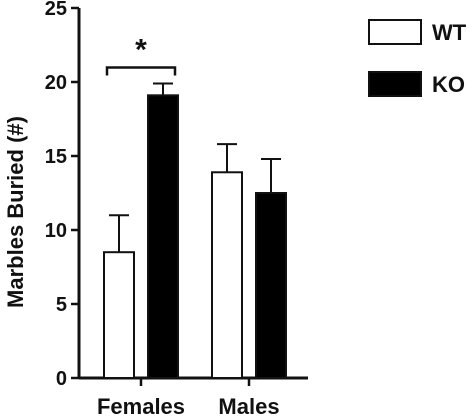  Describe the element at coordinates (395, 32) in the screenshot. I see `legend-swatch-wt` at that location.